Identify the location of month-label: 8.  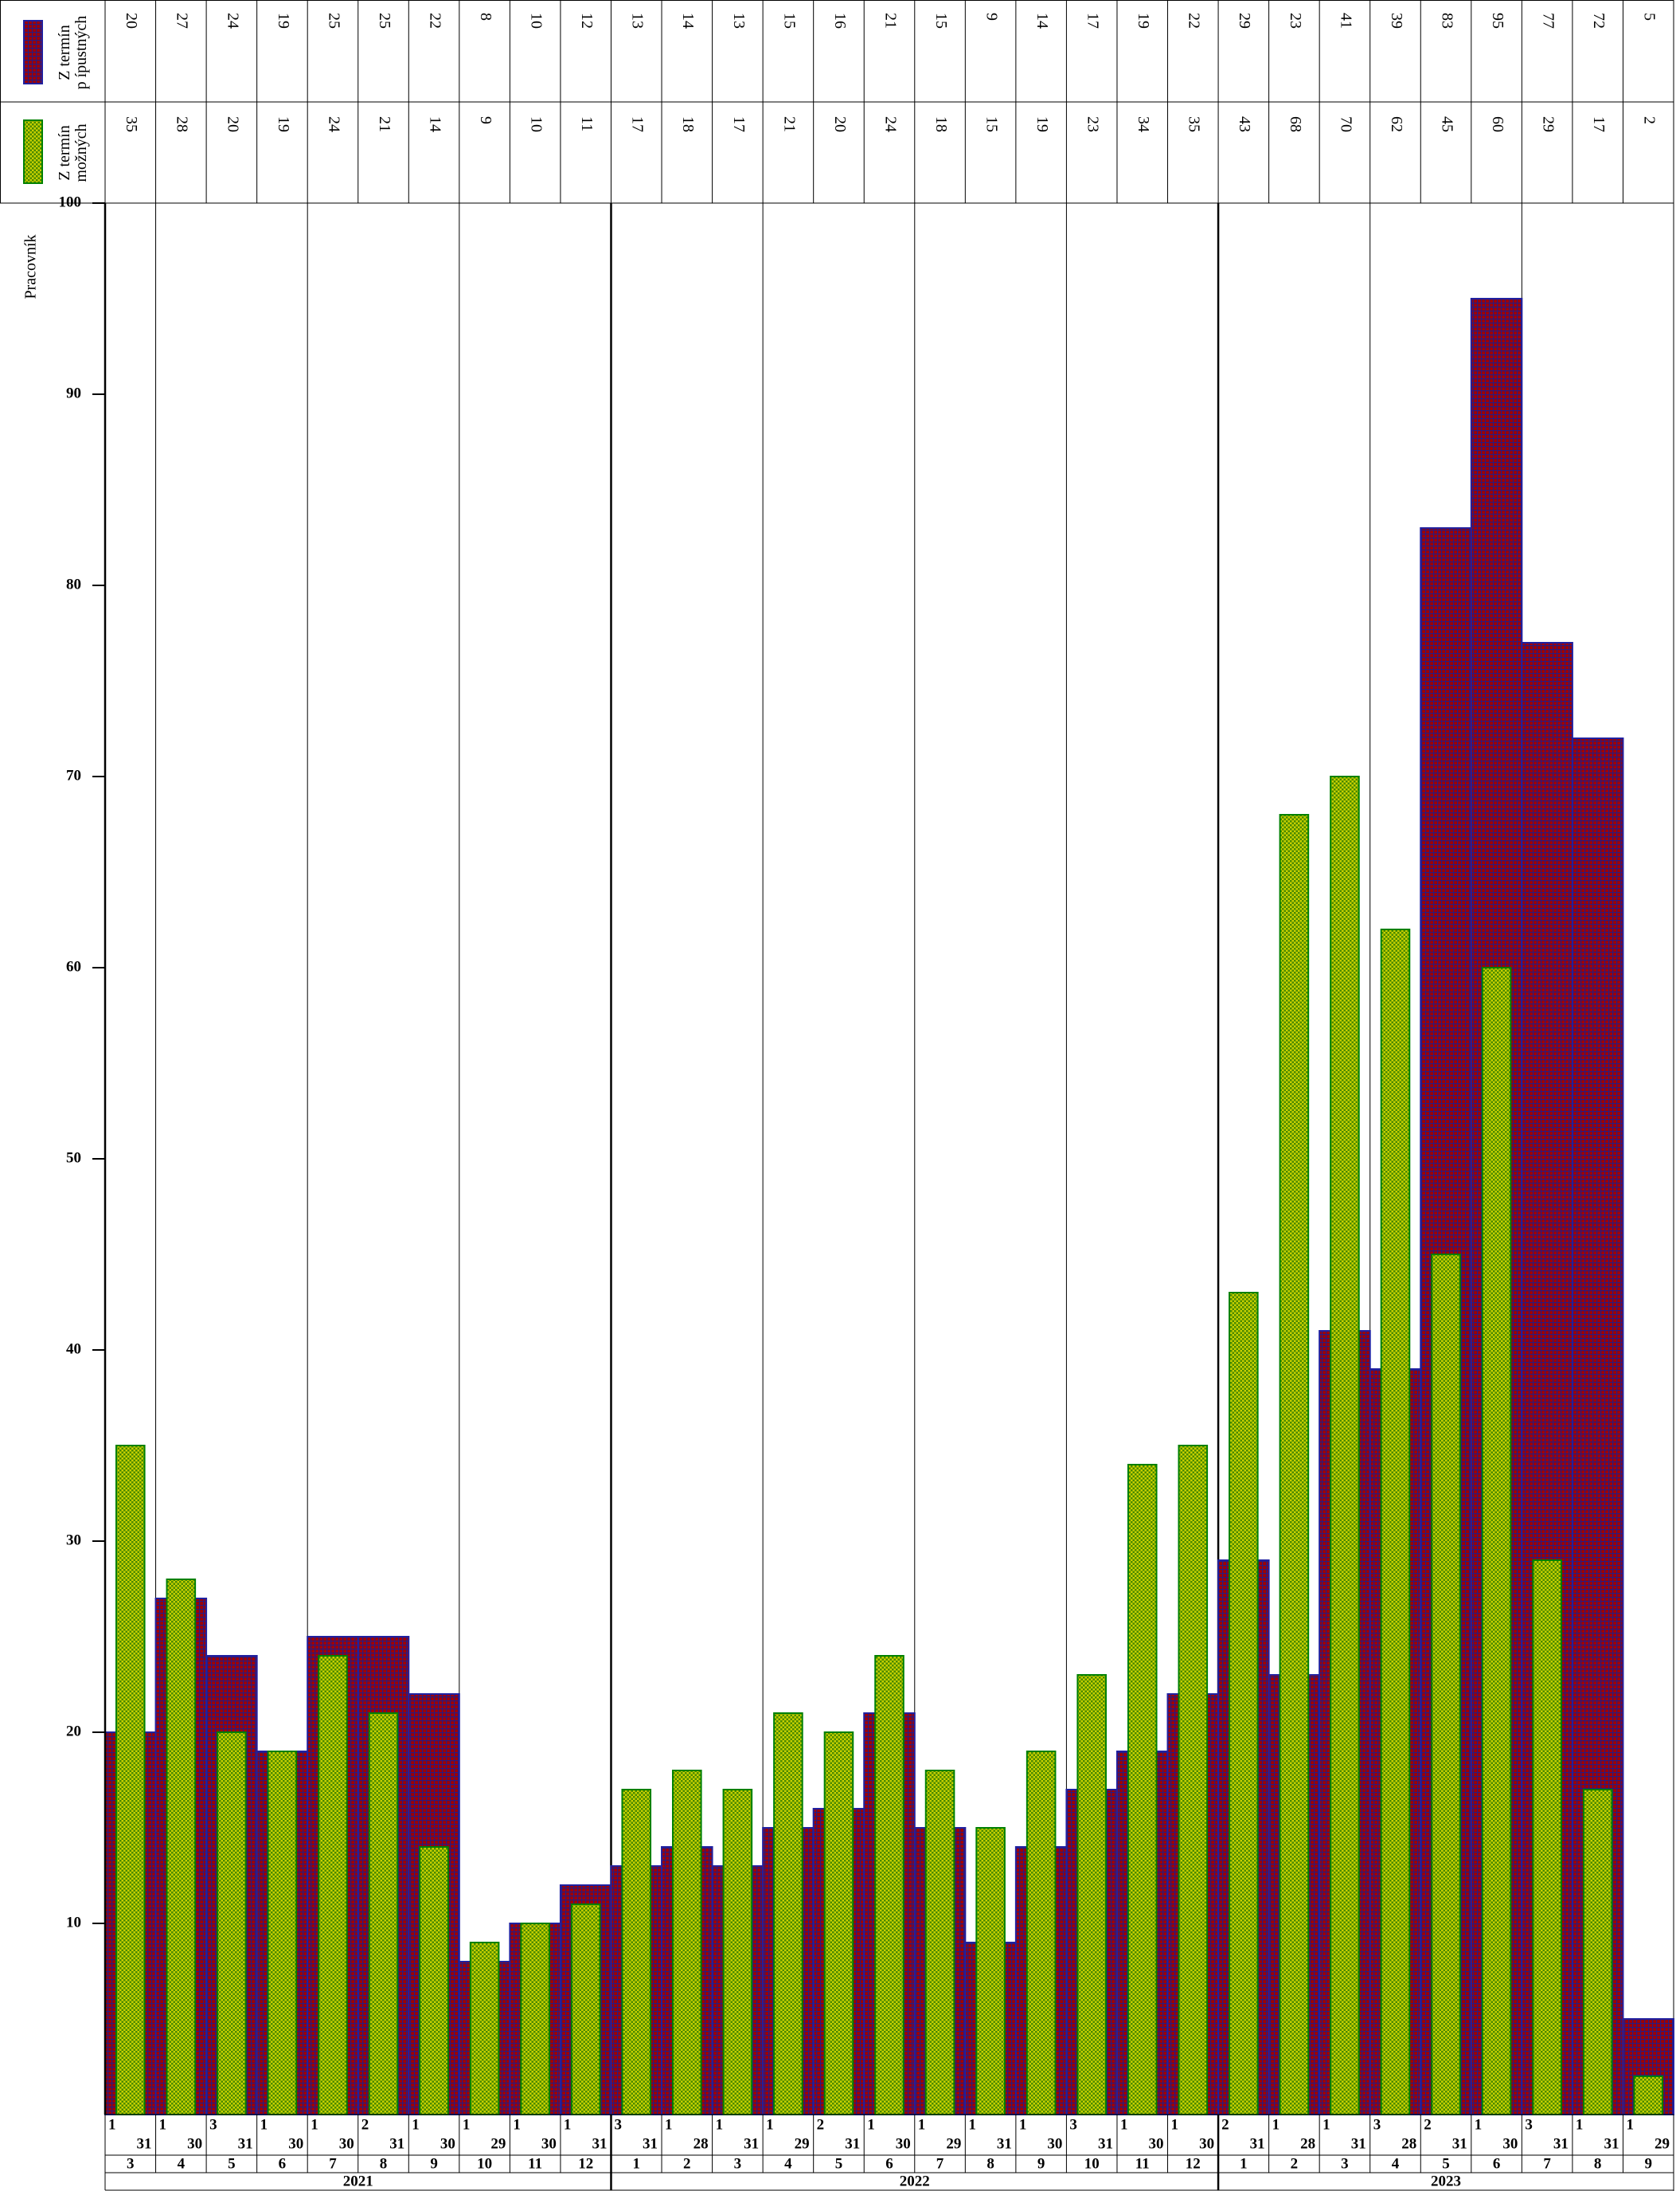
(384, 2163).